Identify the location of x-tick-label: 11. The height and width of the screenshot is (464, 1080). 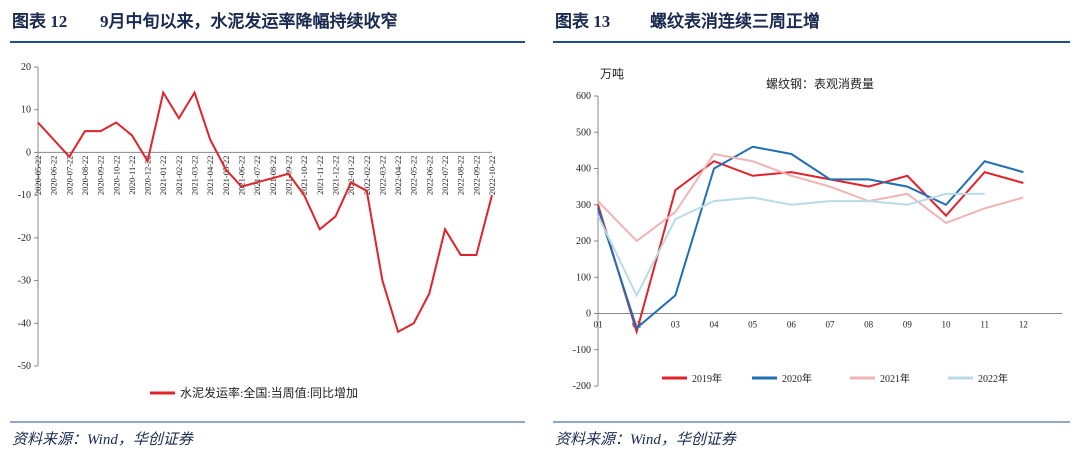
(984, 325).